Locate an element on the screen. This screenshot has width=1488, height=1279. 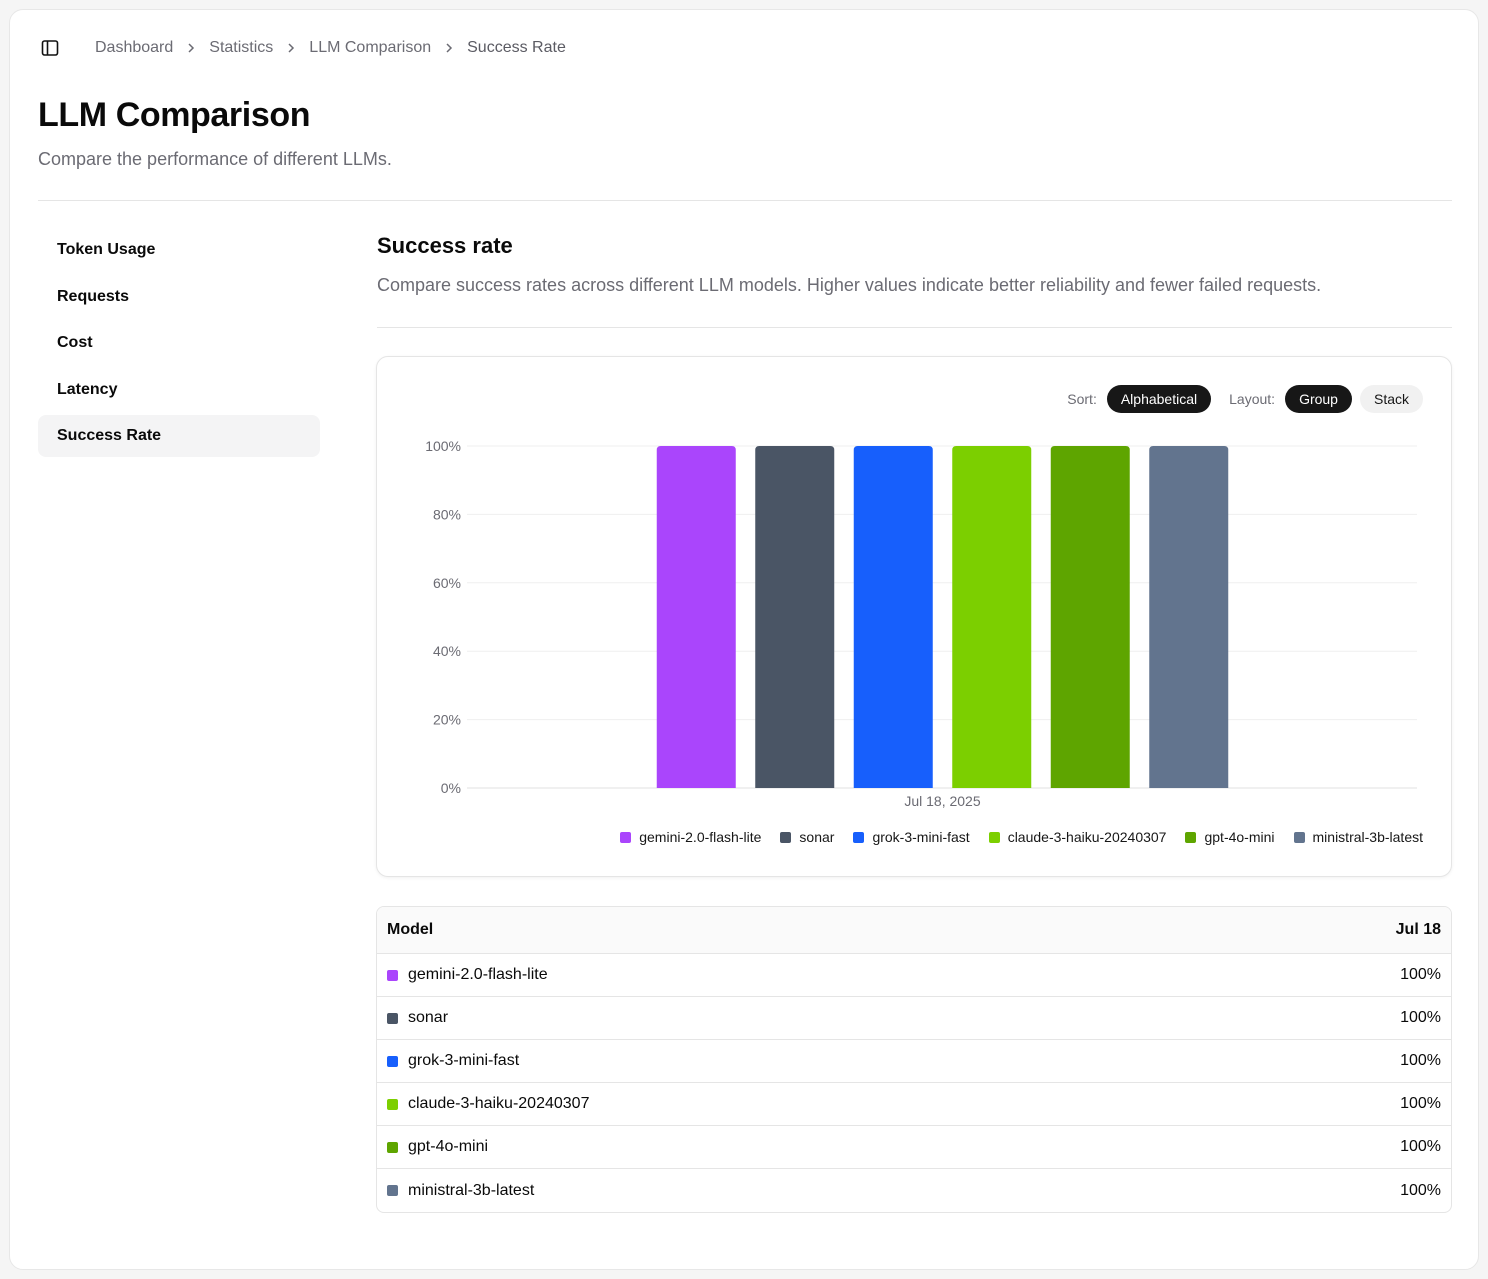
bar-ministral-3b-latest is located at coordinates (1189, 617).